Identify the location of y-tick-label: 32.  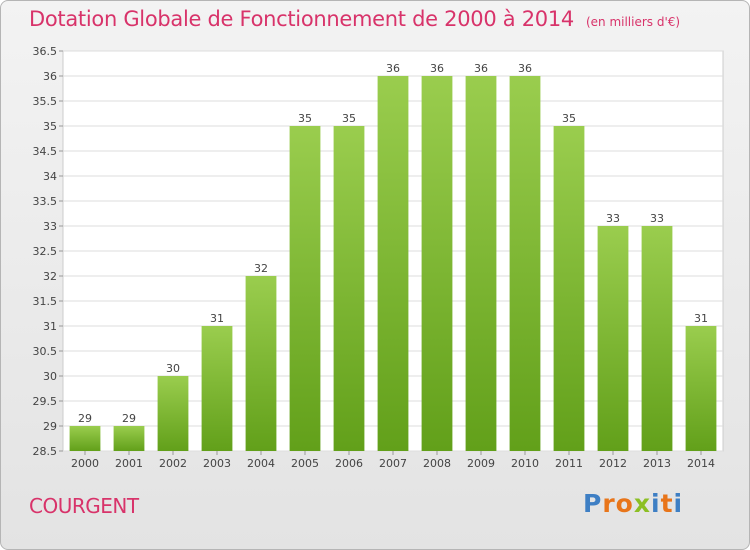
(50, 276).